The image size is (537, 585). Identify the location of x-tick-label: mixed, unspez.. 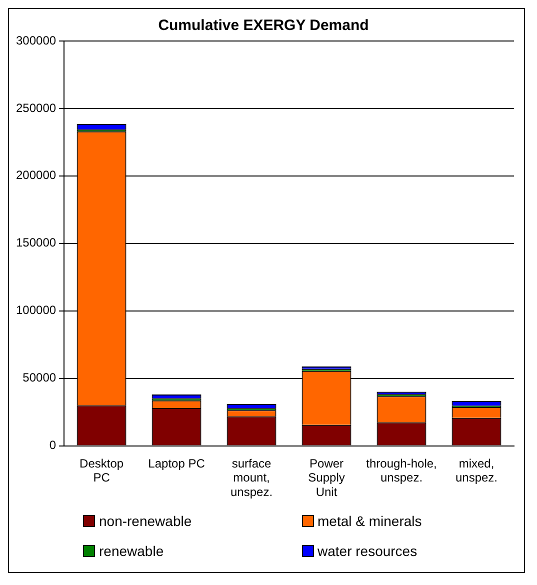
(476, 470).